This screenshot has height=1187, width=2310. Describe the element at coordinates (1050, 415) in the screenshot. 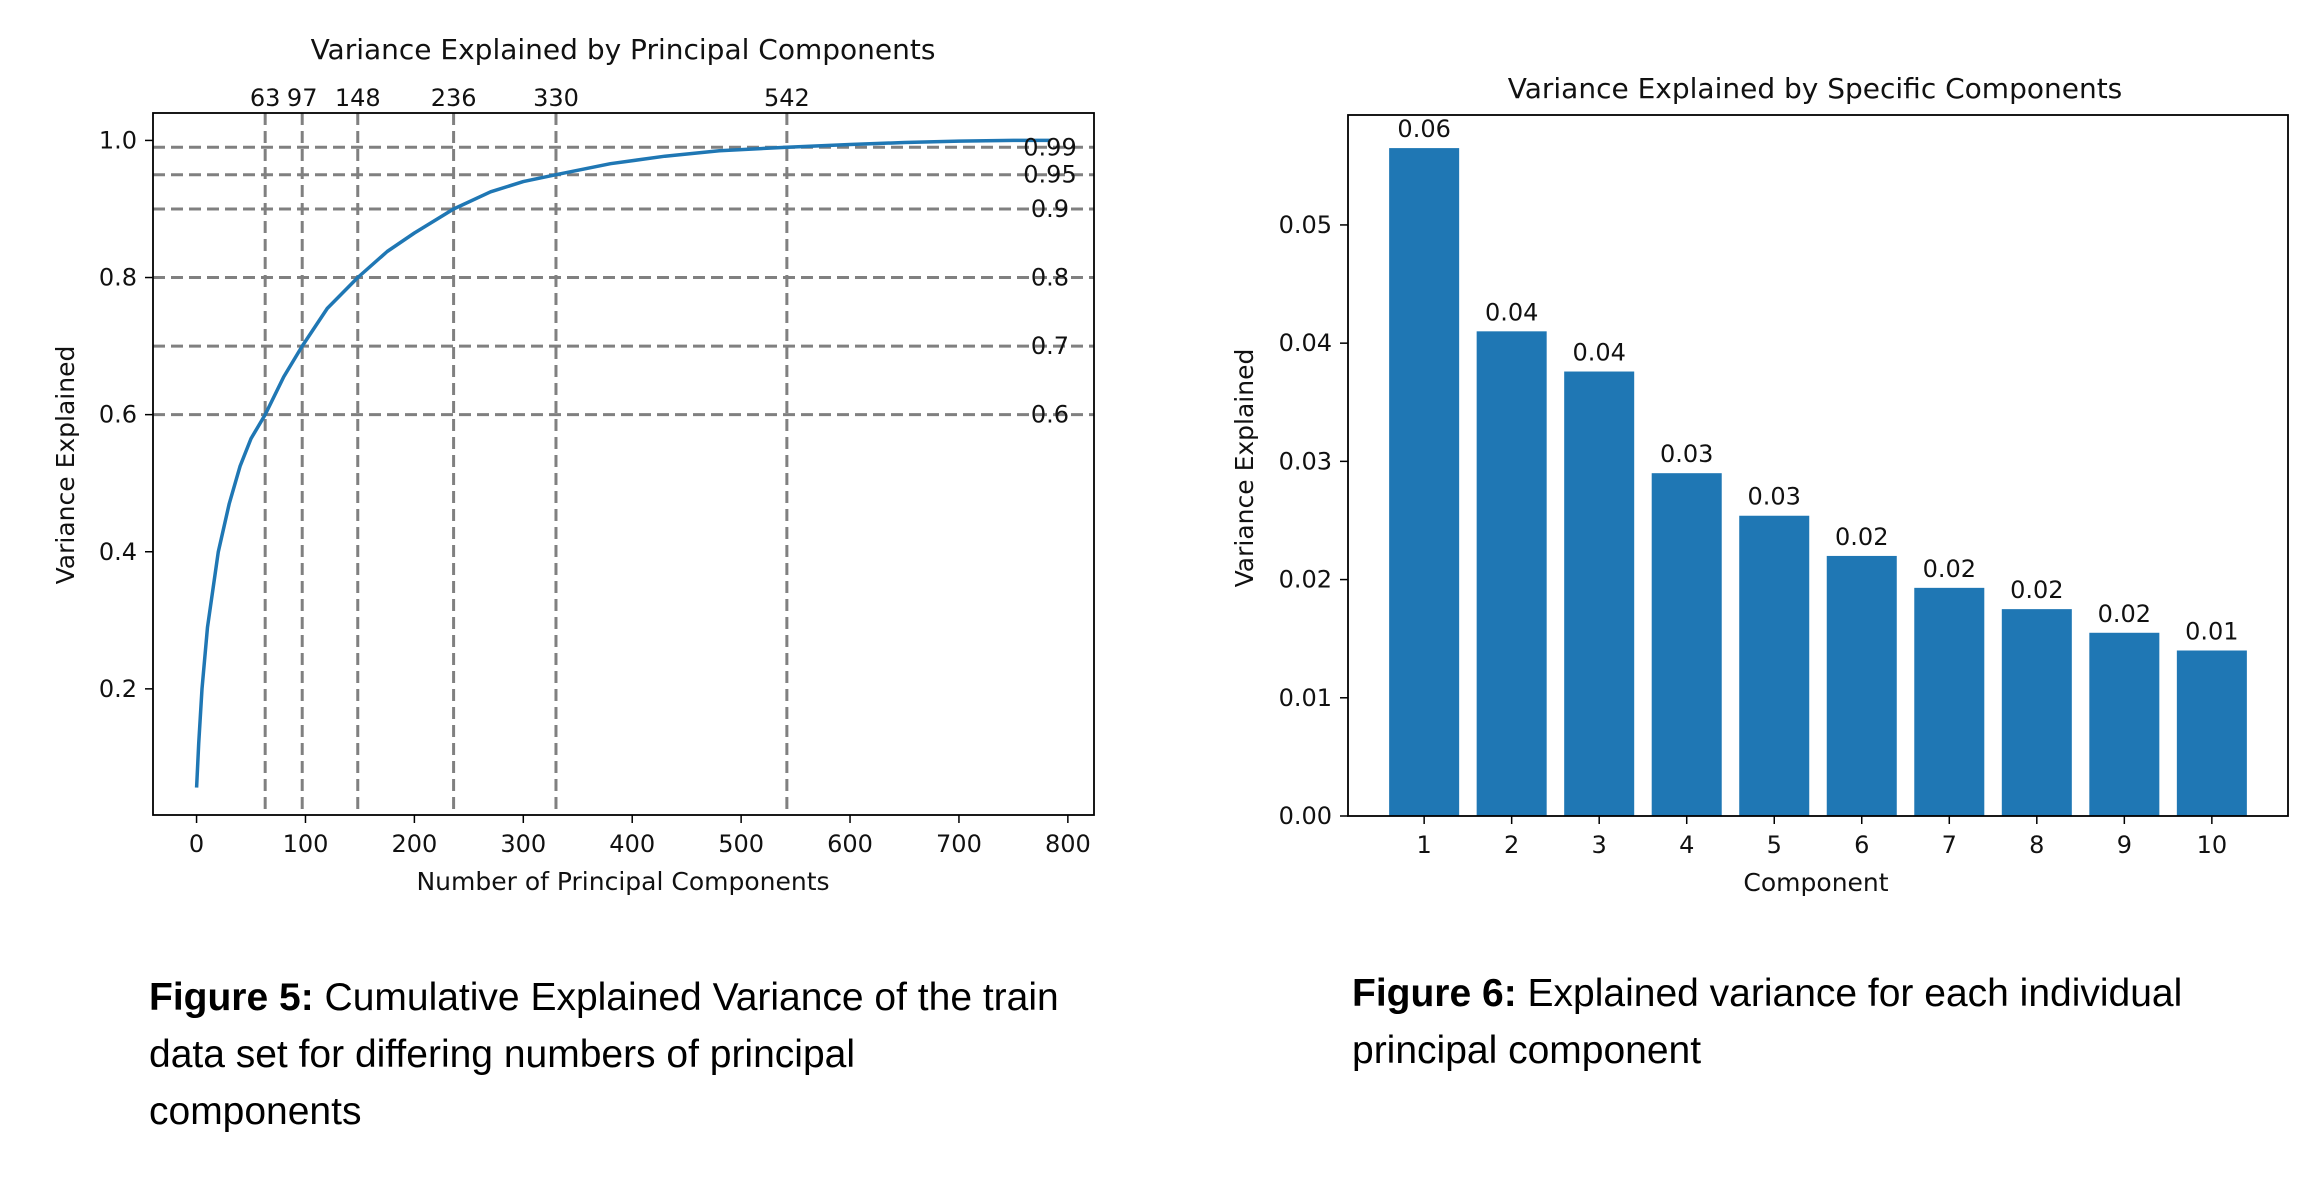

I see `threshold-value-label-0: 0.6` at that location.